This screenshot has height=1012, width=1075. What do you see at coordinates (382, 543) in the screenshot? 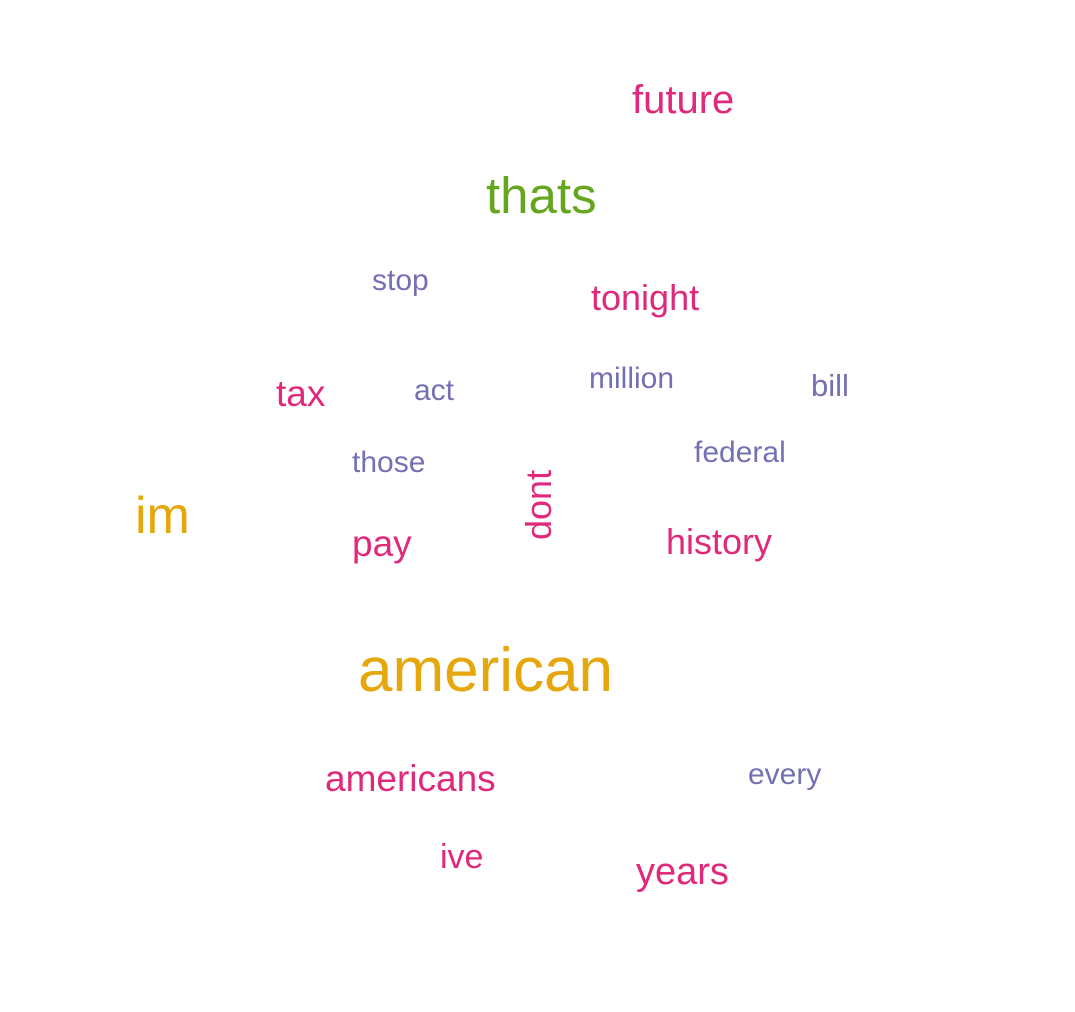
I see `word-pay: pay` at bounding box center [382, 543].